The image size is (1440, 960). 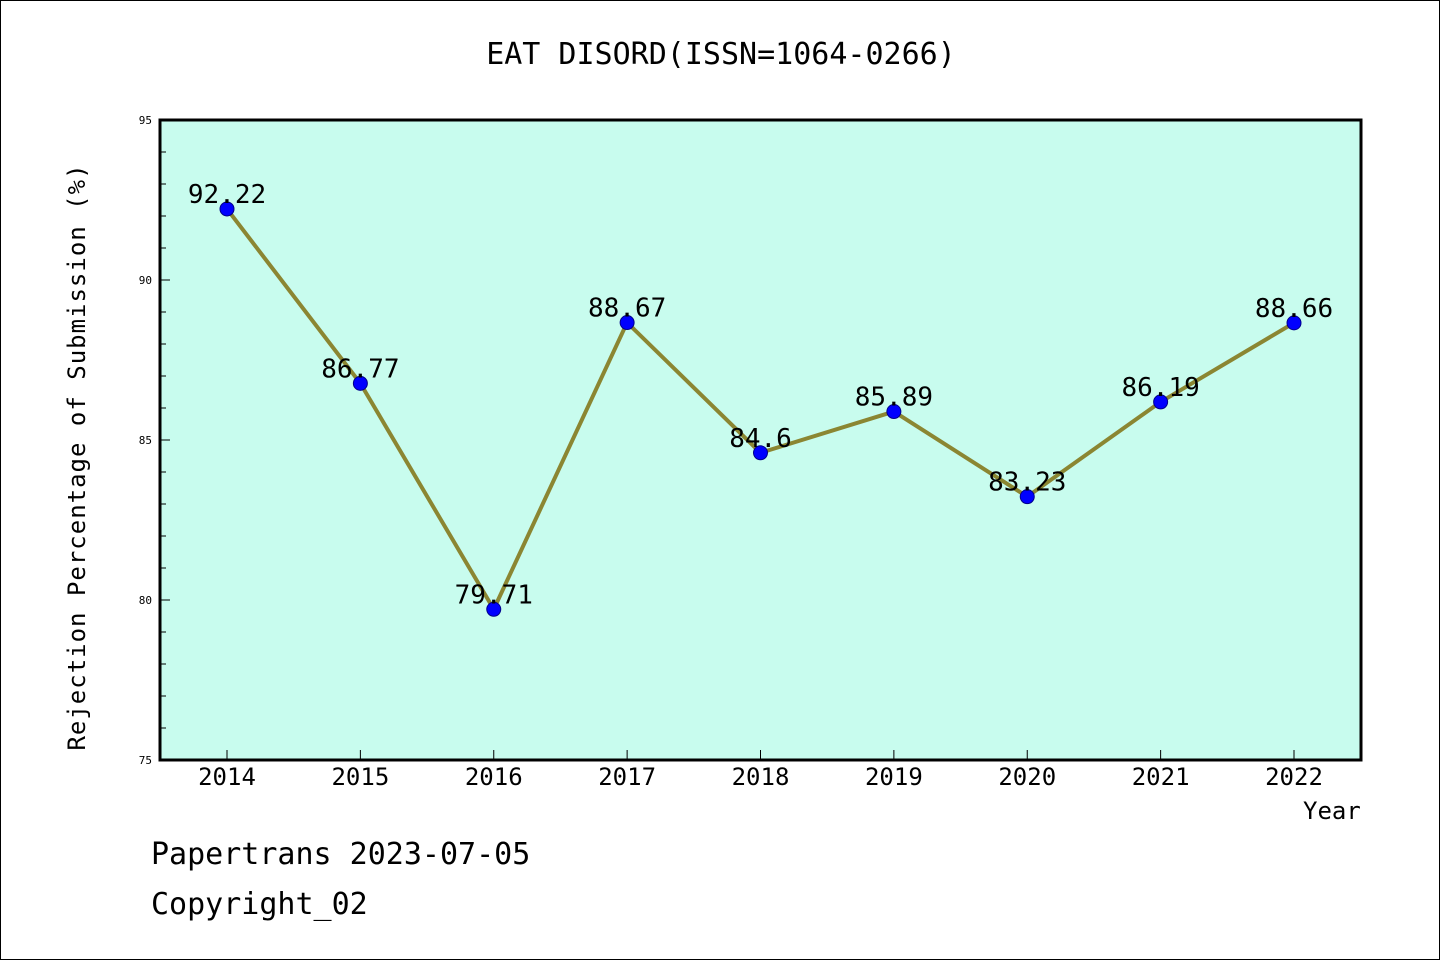 I want to click on chart-title: EAT DISORD(ISSN=1064-0266), so click(x=721, y=54).